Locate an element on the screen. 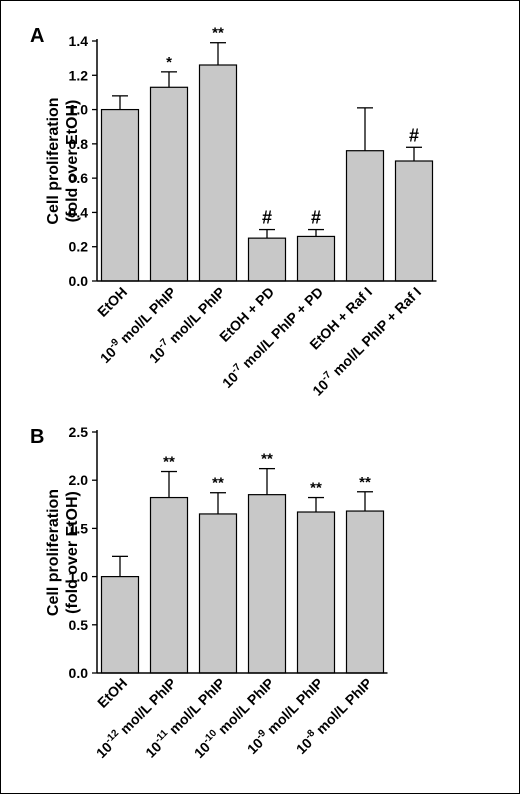  panel-b-y-tick-label: 0.0 is located at coordinates (79, 673).